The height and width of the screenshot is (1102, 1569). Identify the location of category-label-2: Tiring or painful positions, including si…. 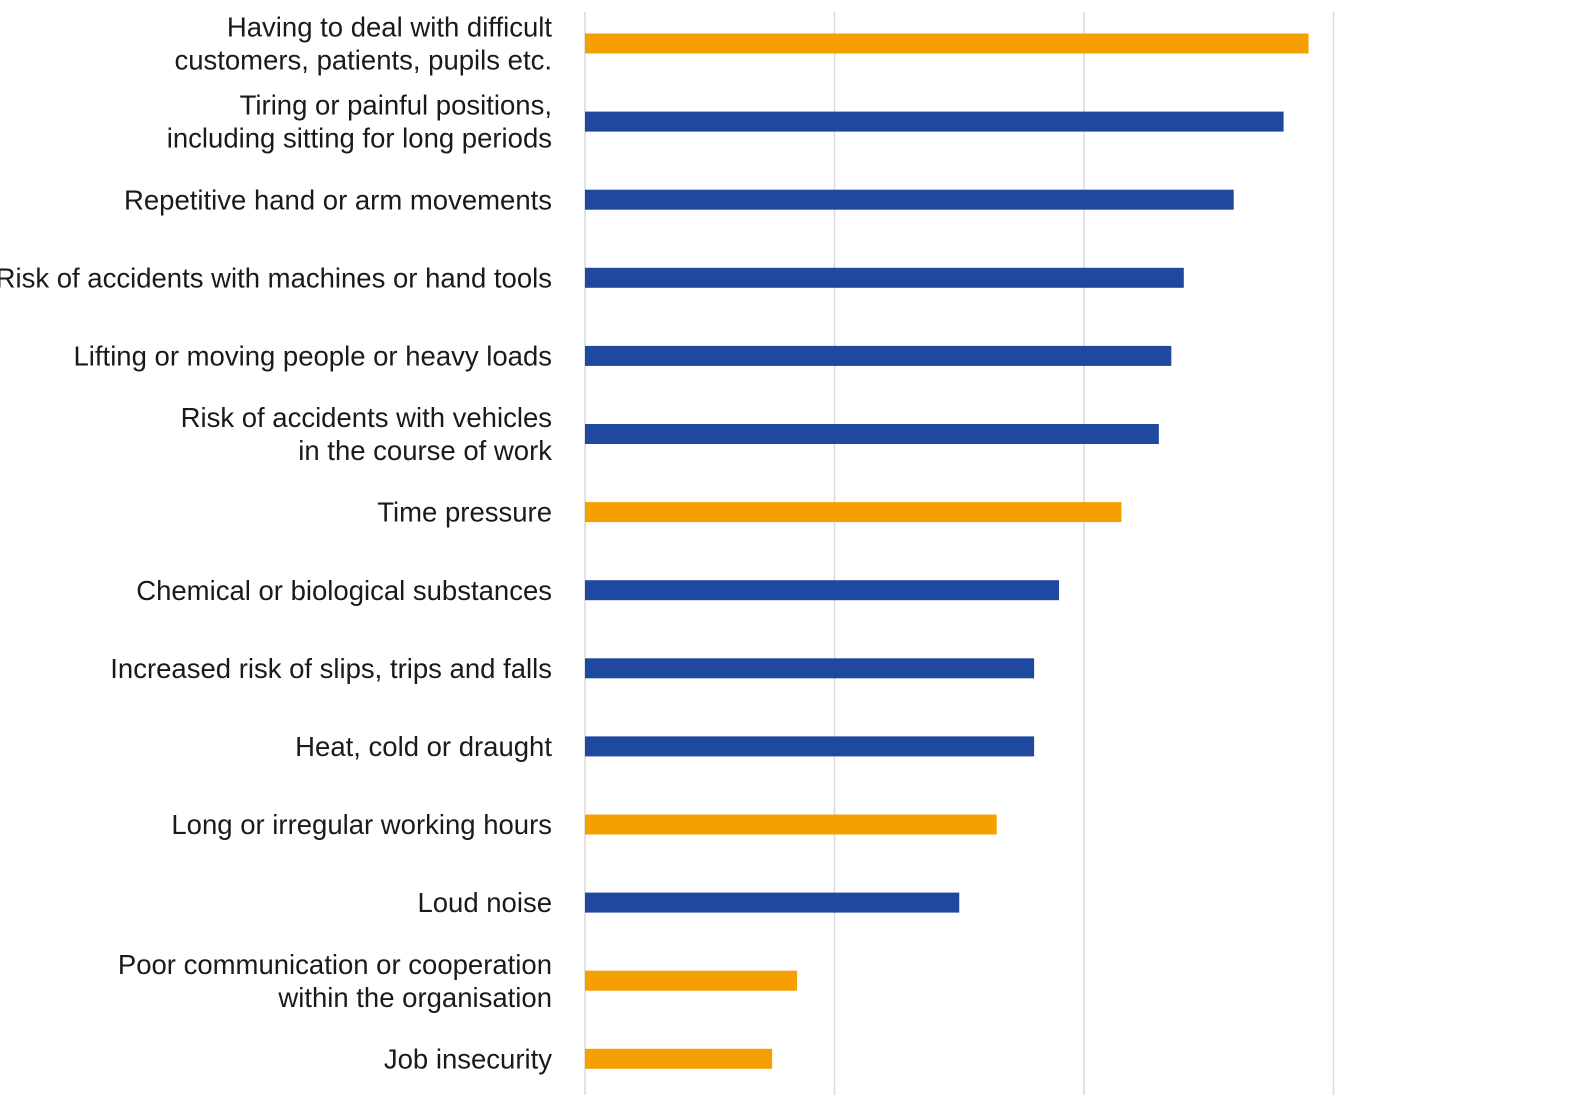
(359, 122).